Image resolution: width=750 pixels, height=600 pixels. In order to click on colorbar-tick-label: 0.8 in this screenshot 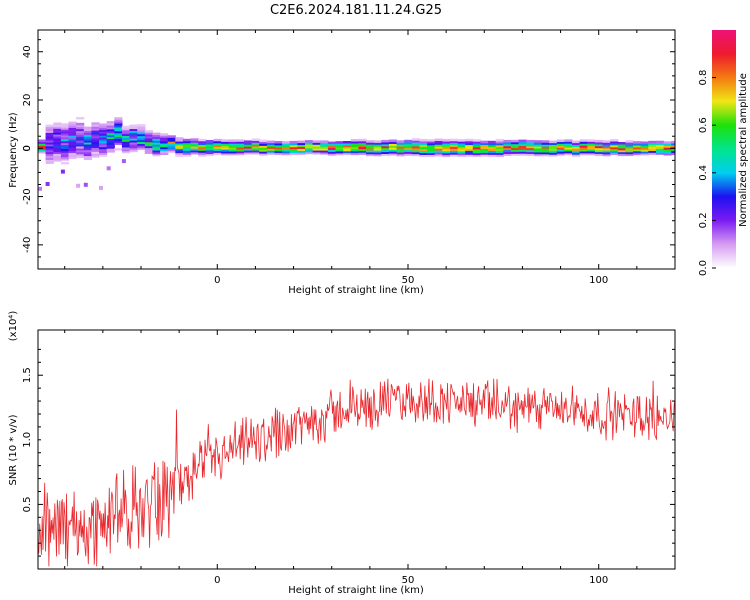, I will do `click(703, 78)`.